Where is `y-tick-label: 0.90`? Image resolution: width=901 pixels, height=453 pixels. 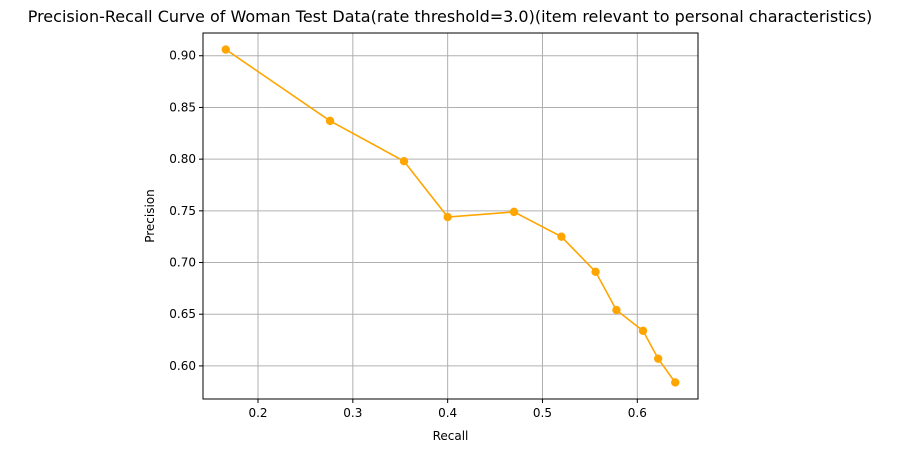
y-tick-label: 0.90 is located at coordinates (182, 56).